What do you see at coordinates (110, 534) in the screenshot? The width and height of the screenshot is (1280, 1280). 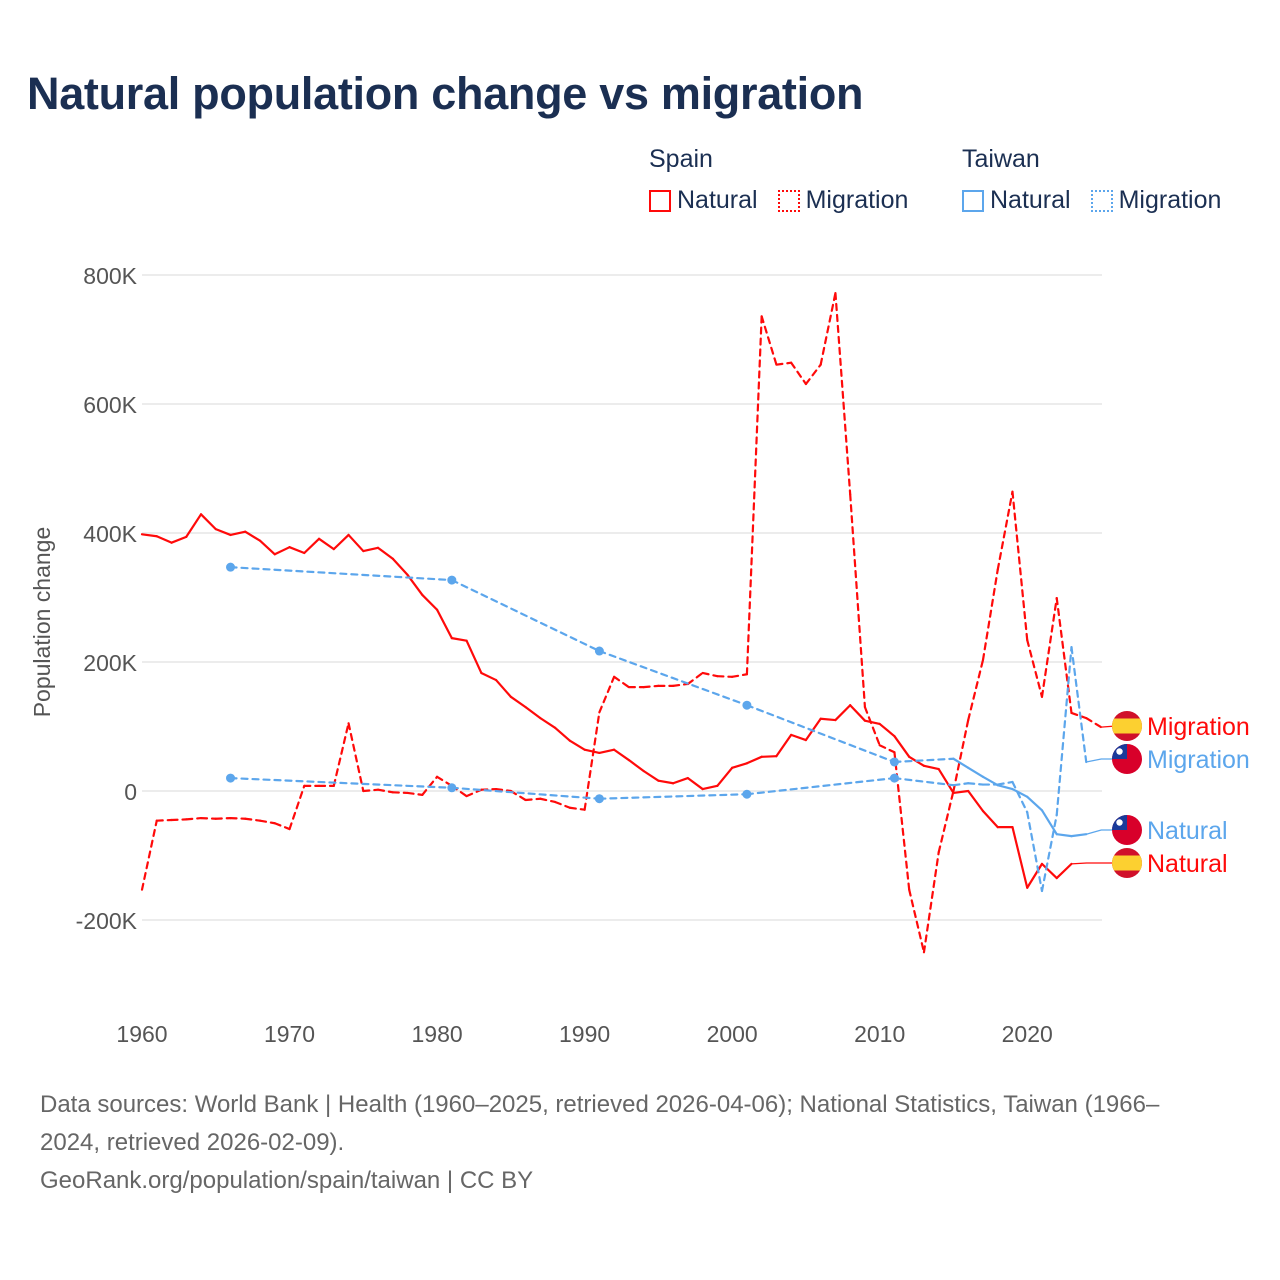 I see `y-tick-label: 400K` at bounding box center [110, 534].